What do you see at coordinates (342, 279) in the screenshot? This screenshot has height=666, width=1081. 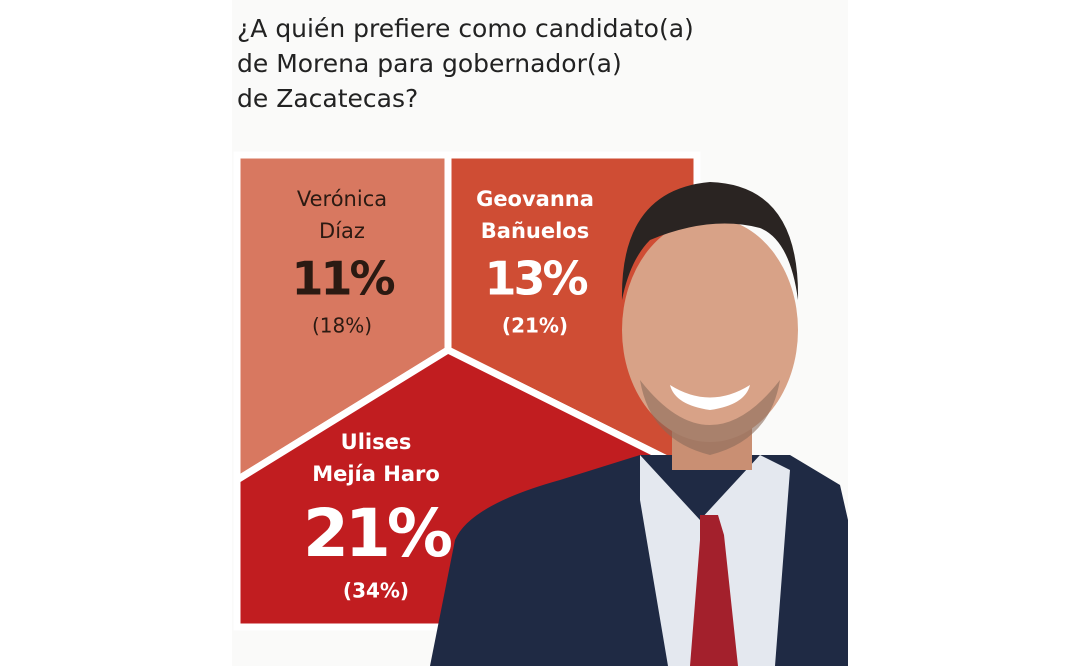 I see `candidate-share: 11%` at bounding box center [342, 279].